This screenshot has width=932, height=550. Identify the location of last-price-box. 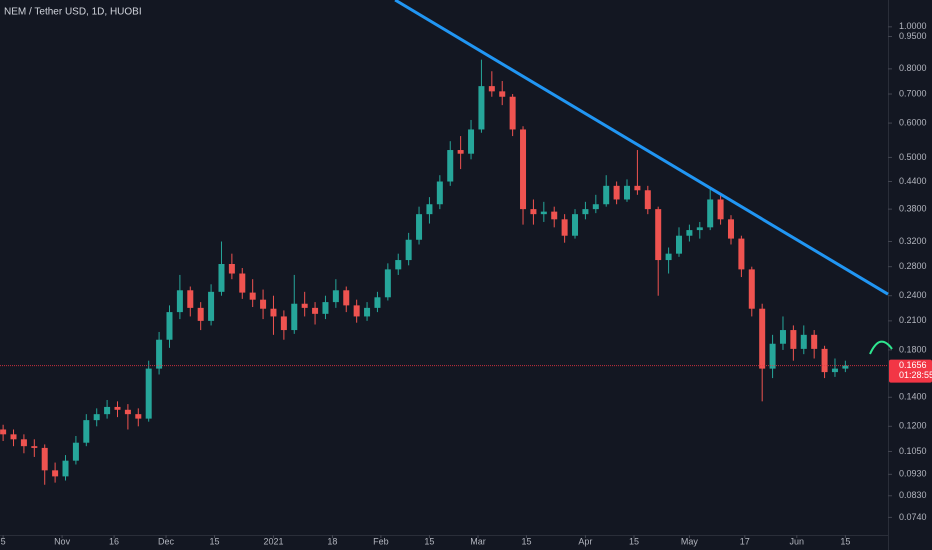
(910, 371).